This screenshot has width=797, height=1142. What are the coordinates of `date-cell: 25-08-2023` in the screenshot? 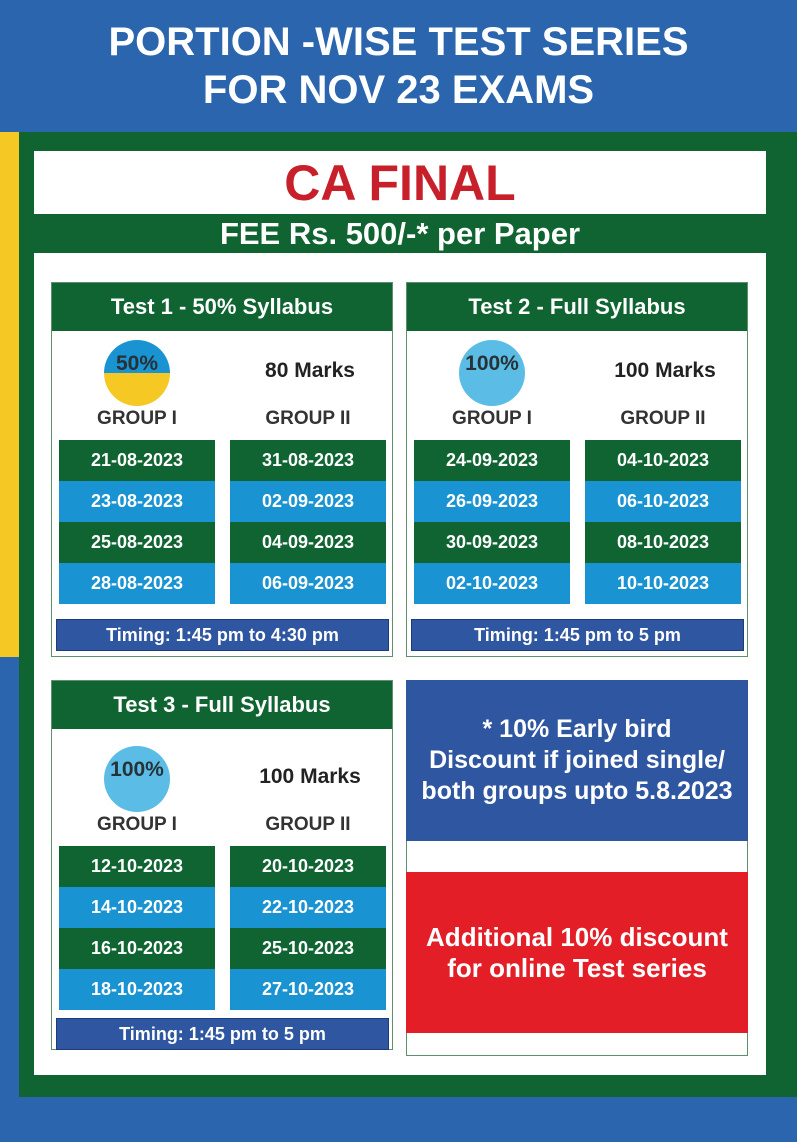 It's located at (137, 542).